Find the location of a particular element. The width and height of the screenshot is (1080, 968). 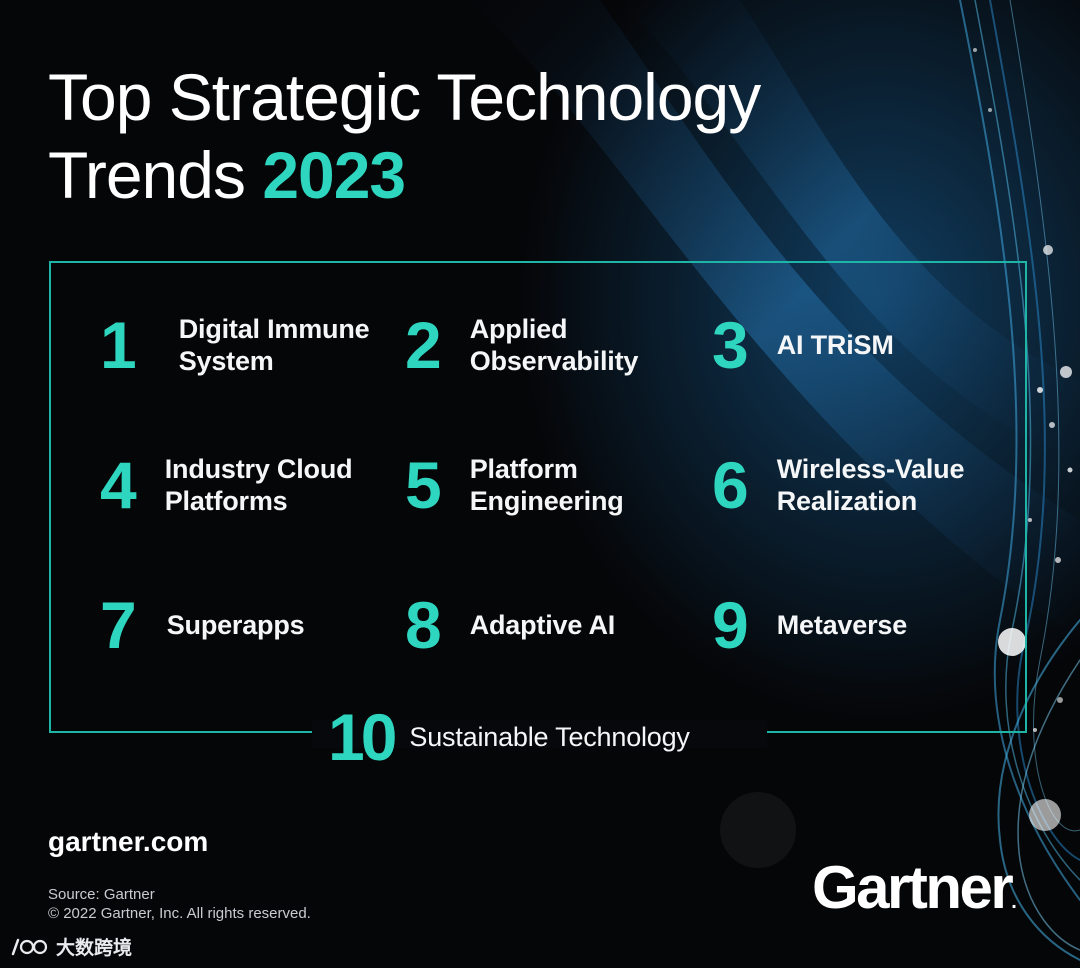

trend-item-1: 1 Digital Immune System is located at coordinates (235, 345).